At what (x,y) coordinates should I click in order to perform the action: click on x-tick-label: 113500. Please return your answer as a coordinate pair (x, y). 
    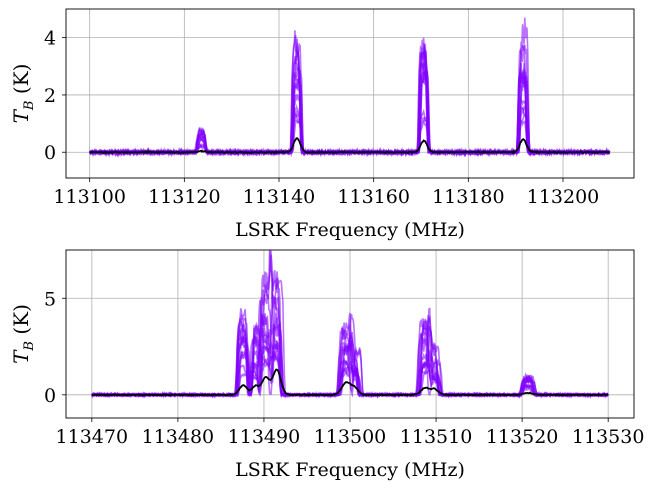
    Looking at the image, I should click on (350, 437).